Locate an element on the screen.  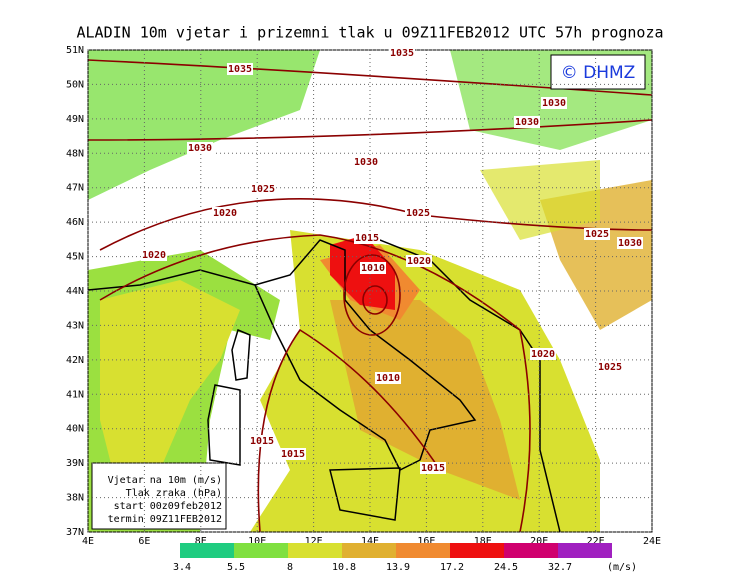
legend-box is located at coordinates (159, 496).